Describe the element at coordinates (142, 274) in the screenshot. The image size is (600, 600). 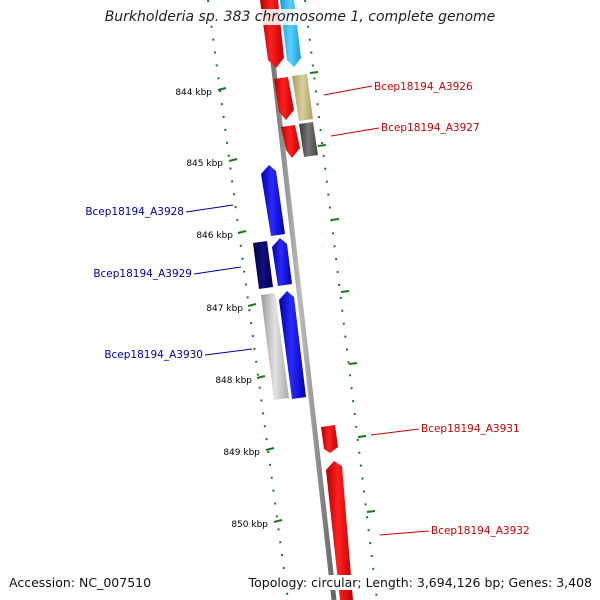
I see `gene-label: Bcep18194_A3929` at that location.